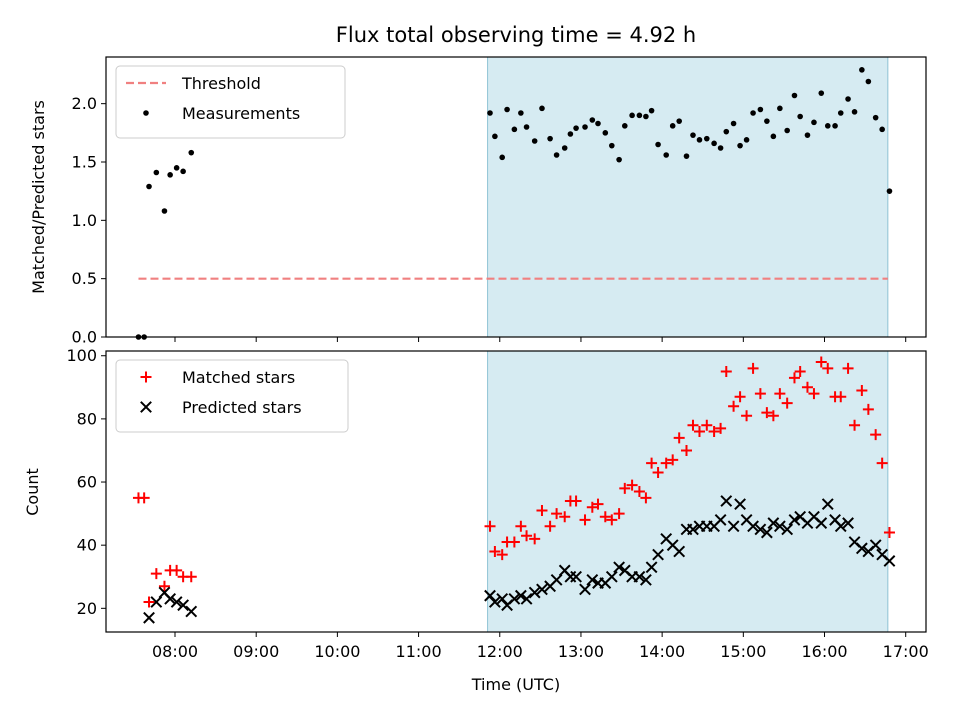 The height and width of the screenshot is (720, 960). Describe the element at coordinates (232, 396) in the screenshot. I see `bottom-legend-box` at that location.